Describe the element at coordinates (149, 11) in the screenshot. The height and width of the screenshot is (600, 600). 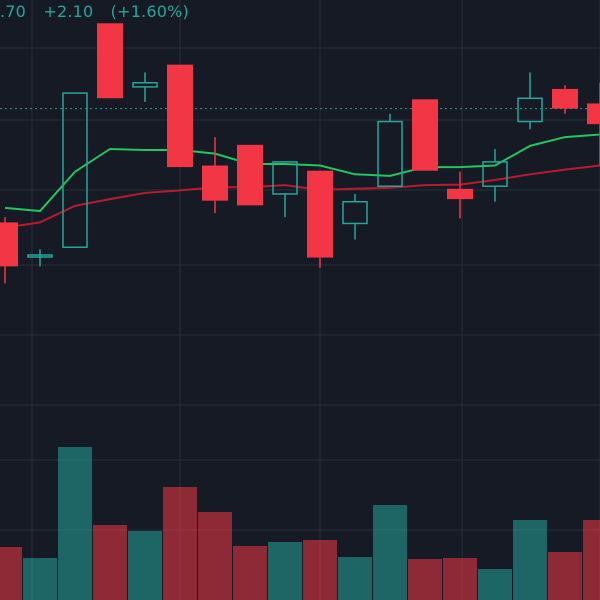
I see `price-change-percent: (+1.60%)` at that location.